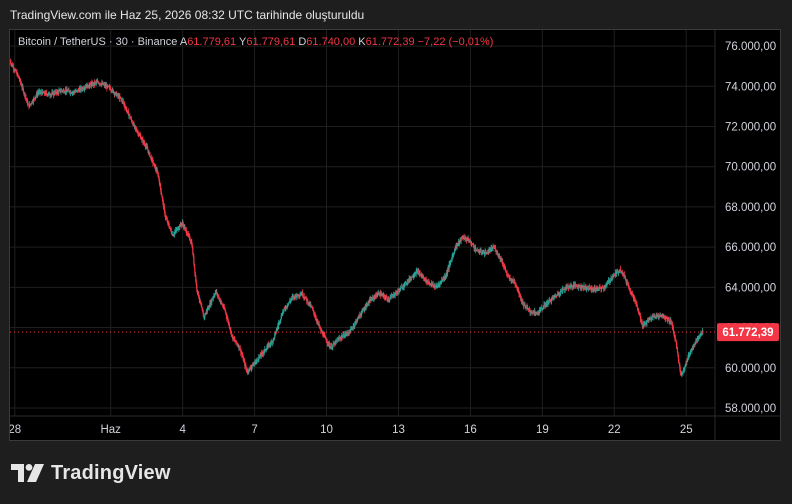  What do you see at coordinates (750, 128) in the screenshot?
I see `y-tick-label: 72.000,00` at bounding box center [750, 128].